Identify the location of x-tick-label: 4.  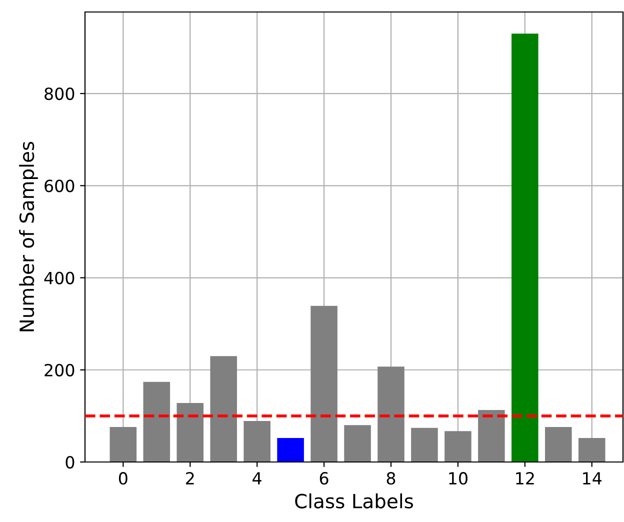
(257, 478).